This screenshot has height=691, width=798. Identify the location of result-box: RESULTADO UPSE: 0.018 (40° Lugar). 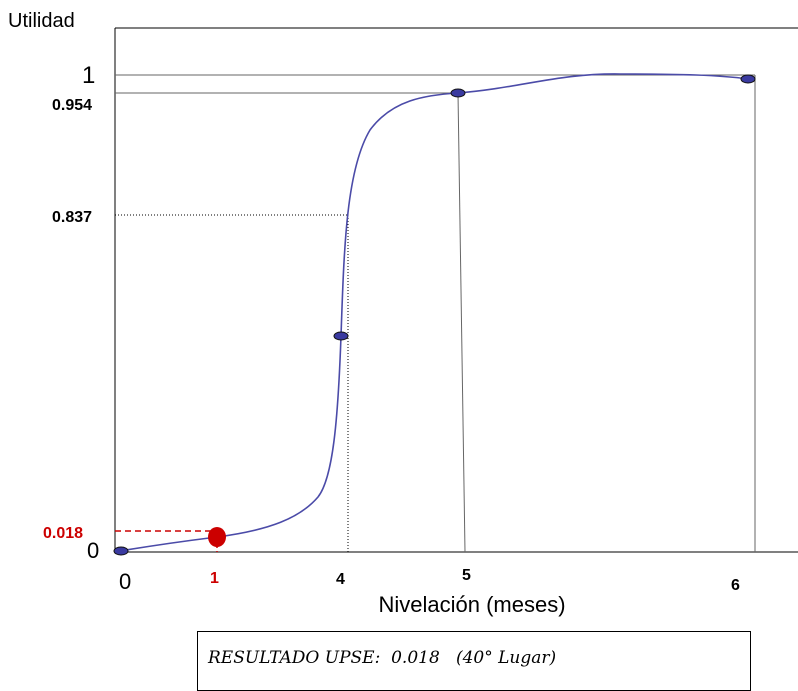
(474, 661).